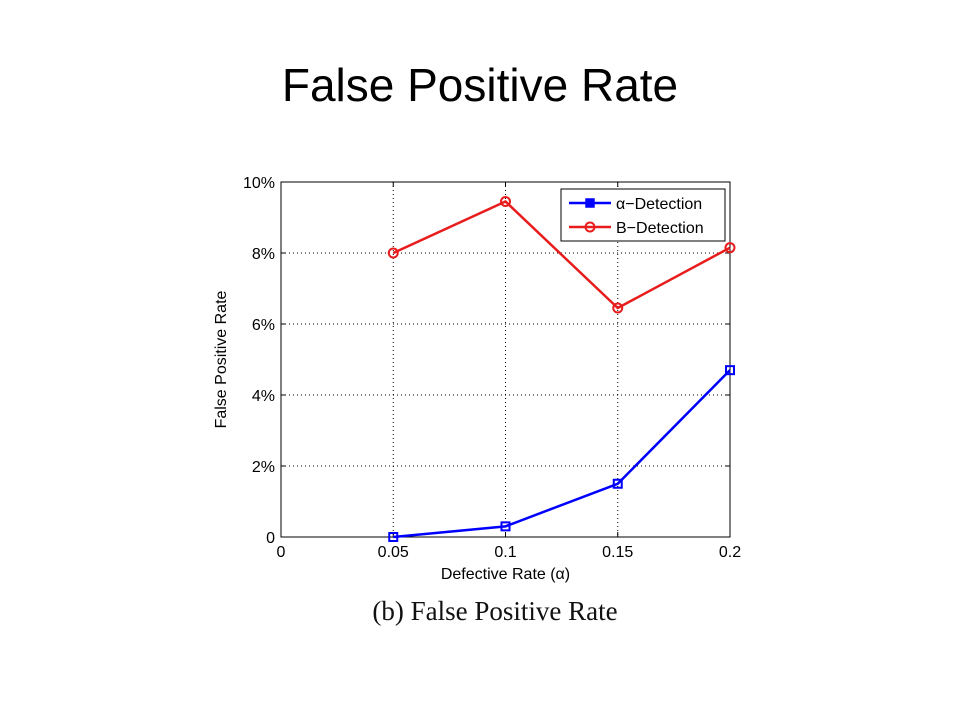  What do you see at coordinates (660, 228) in the screenshot?
I see `legend-label: B−Detection` at bounding box center [660, 228].